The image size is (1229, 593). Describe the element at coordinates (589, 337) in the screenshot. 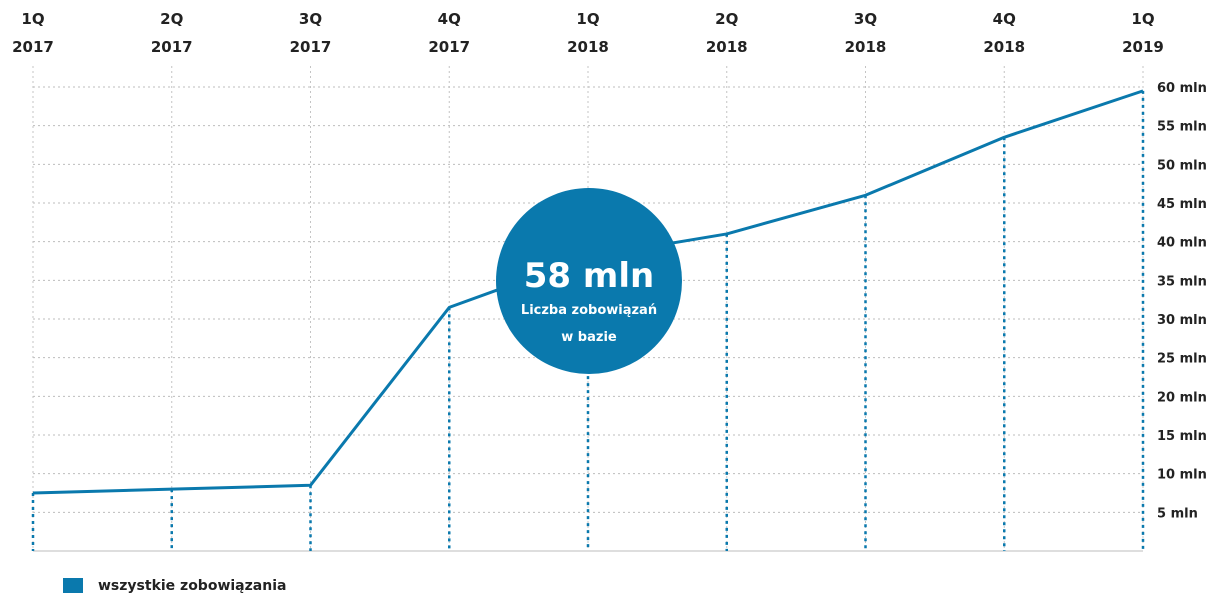

I see `callout-line2: w bazie` at that location.